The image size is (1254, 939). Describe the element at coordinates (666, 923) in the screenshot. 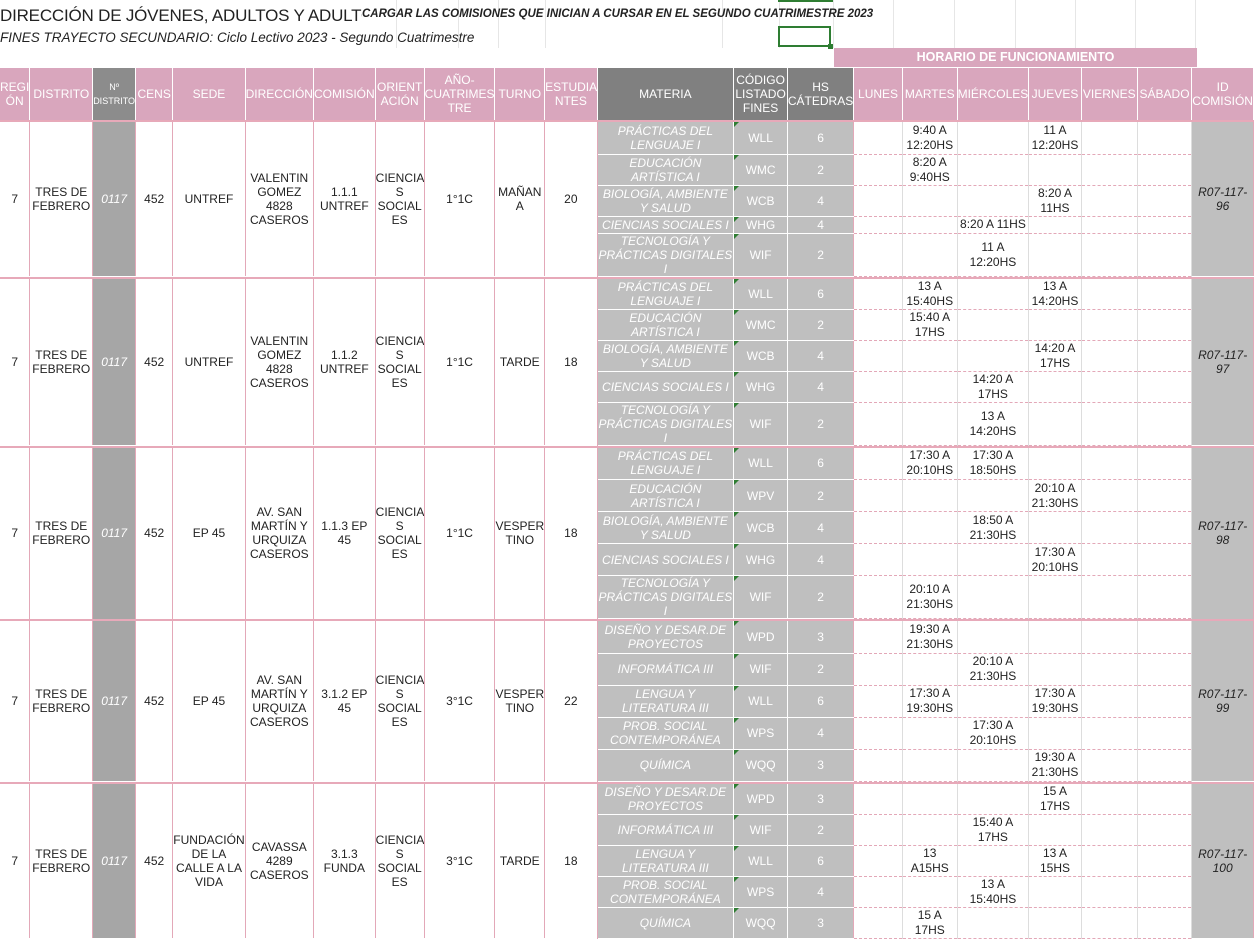

I see `materia-cell: QUÍMICA` at that location.